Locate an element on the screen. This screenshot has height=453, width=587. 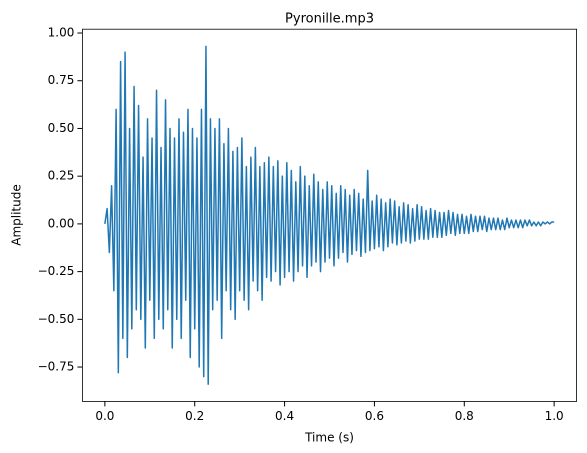
y-tick-label: 0.00 is located at coordinates (61, 223).